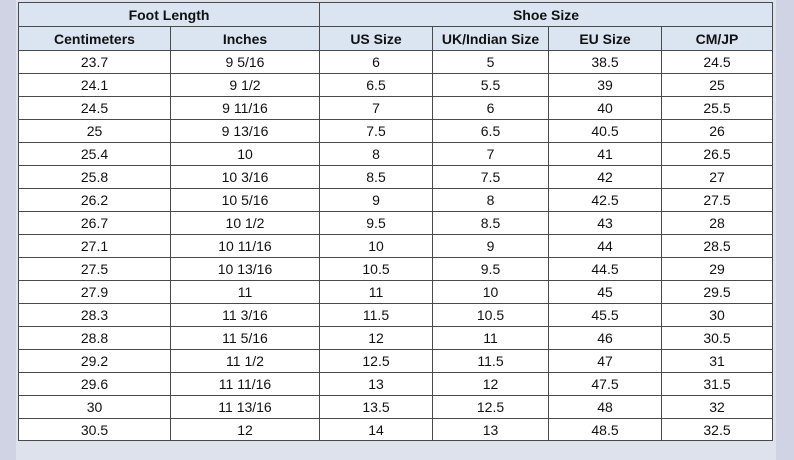 The height and width of the screenshot is (460, 794). What do you see at coordinates (490, 429) in the screenshot?
I see `uk-indian-size-cell: 13` at bounding box center [490, 429].